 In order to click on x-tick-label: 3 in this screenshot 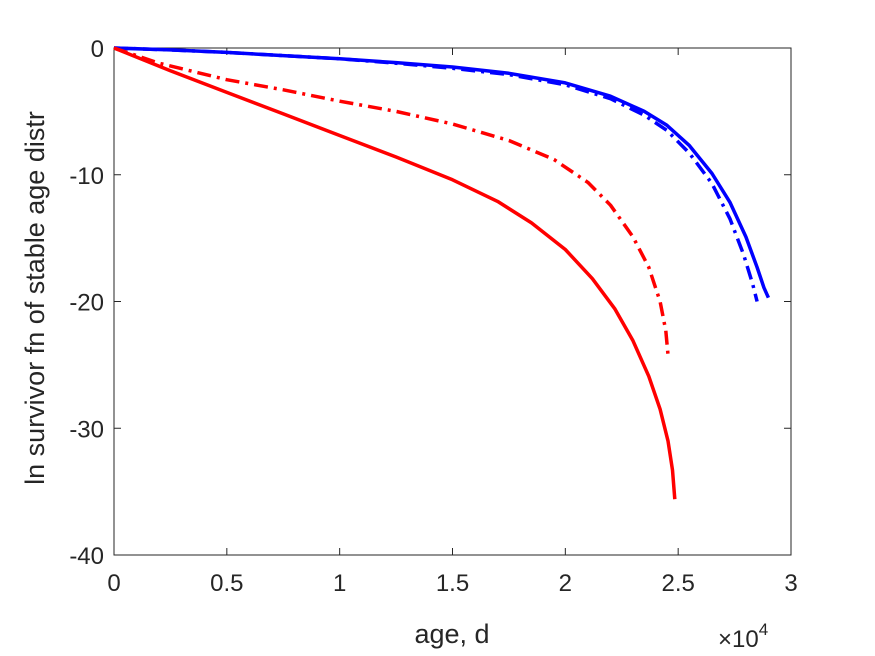, I will do `click(790, 583)`.